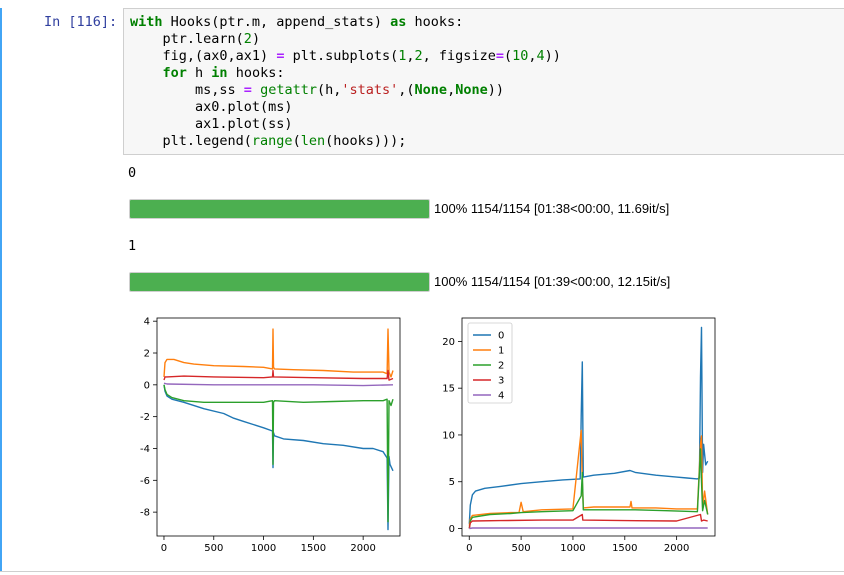  What do you see at coordinates (1, 290) in the screenshot?
I see `cell-selection-bar` at bounding box center [1, 290].